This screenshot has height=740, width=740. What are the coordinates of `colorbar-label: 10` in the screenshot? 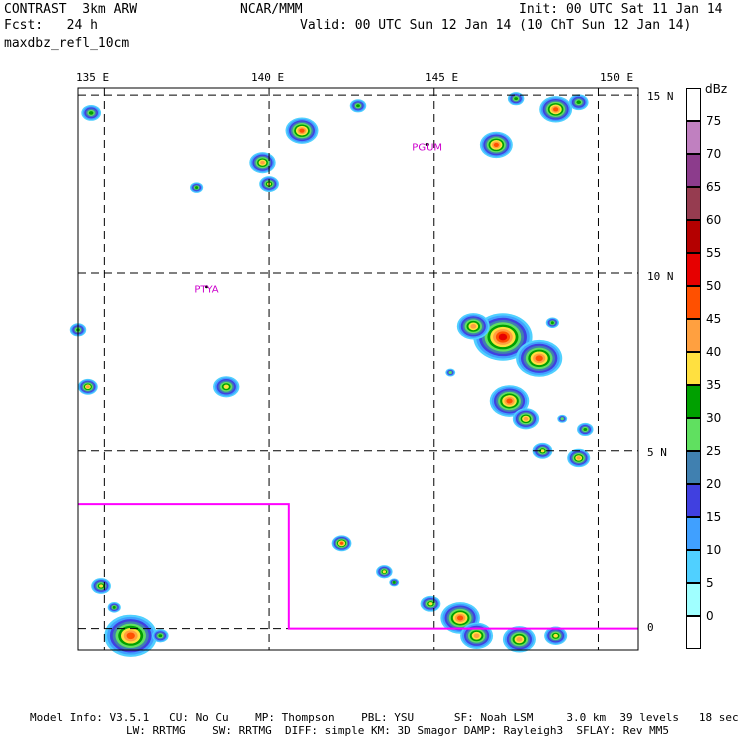 It's located at (714, 550).